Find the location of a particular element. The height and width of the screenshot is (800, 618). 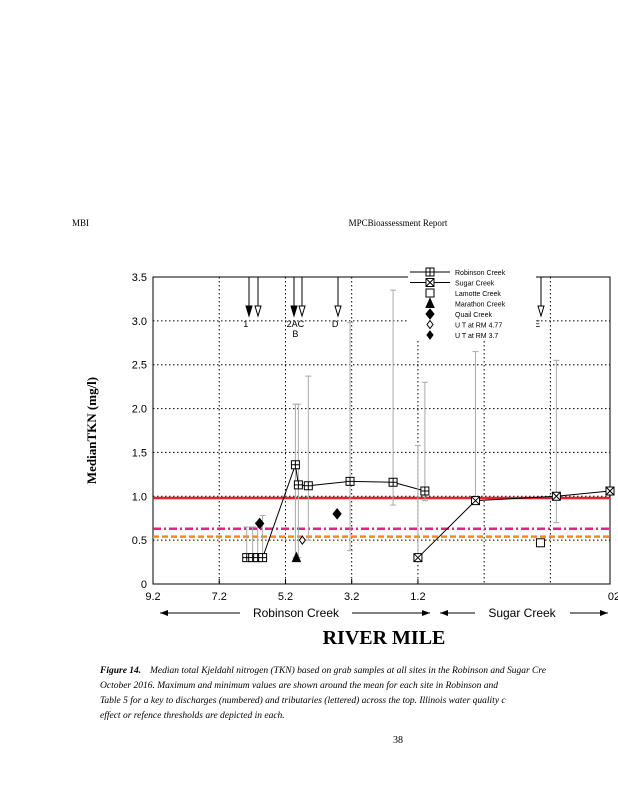

legend-label: Marathon Creek is located at coordinates (480, 305).